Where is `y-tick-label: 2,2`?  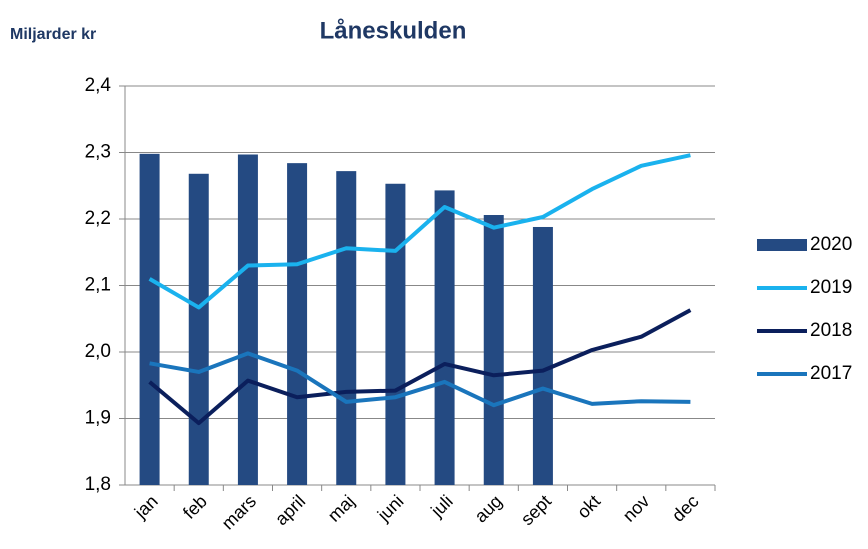
y-tick-label: 2,2 is located at coordinates (98, 218).